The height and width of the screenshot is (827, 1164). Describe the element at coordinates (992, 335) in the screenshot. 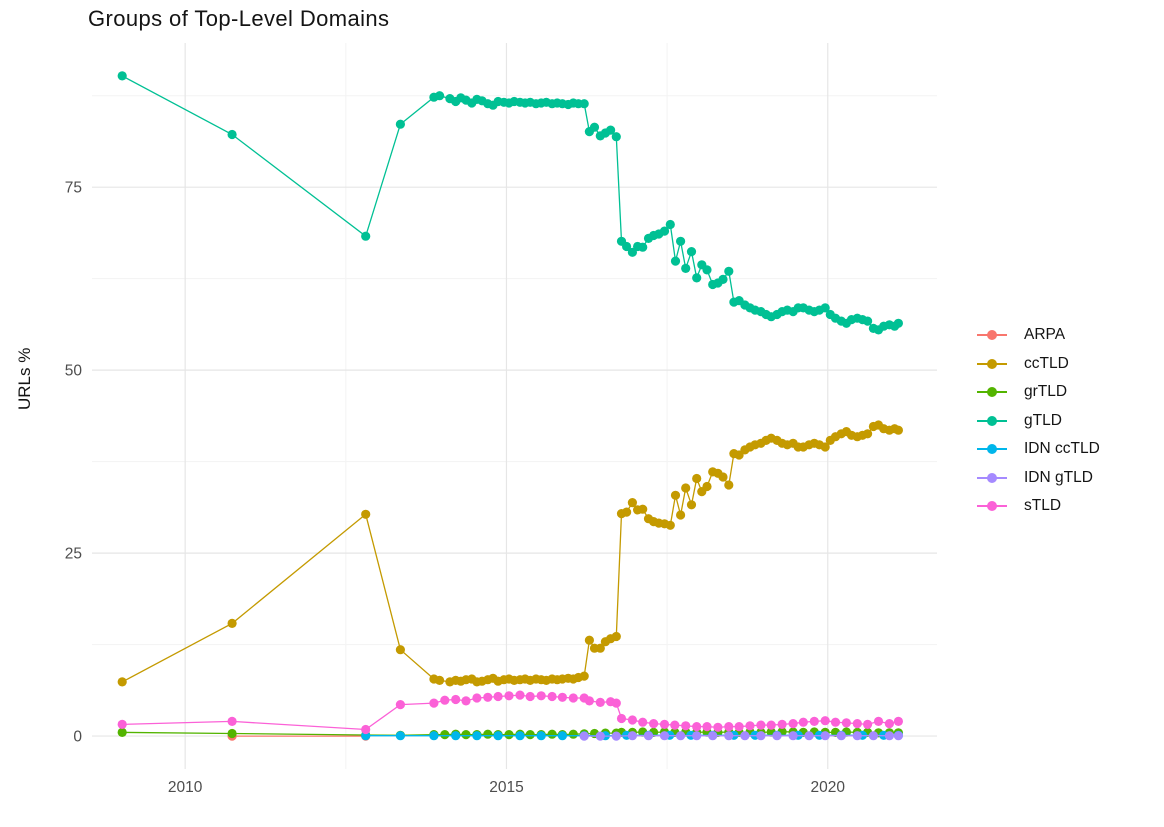

I see `legend-key-icon-arpa` at that location.